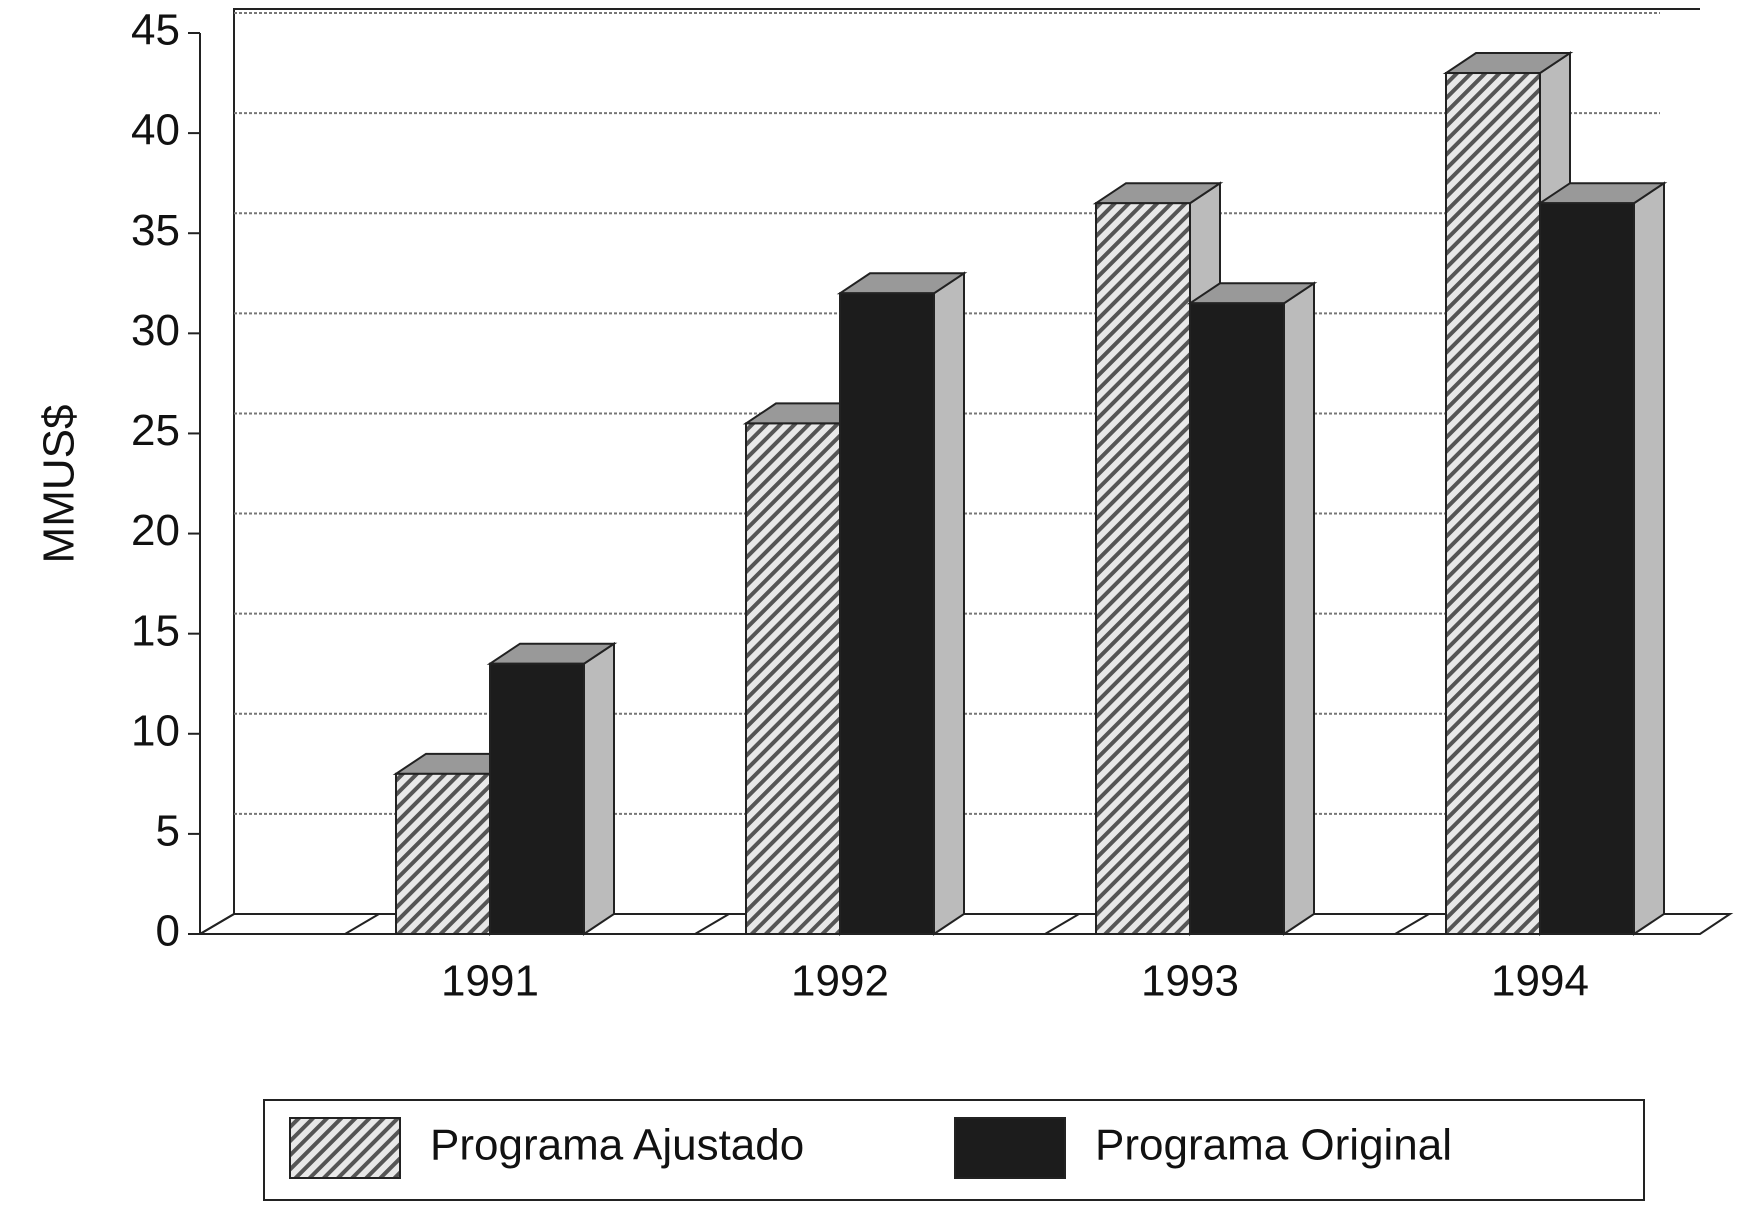  I want to click on x-tick-label: 1991, so click(490, 981).